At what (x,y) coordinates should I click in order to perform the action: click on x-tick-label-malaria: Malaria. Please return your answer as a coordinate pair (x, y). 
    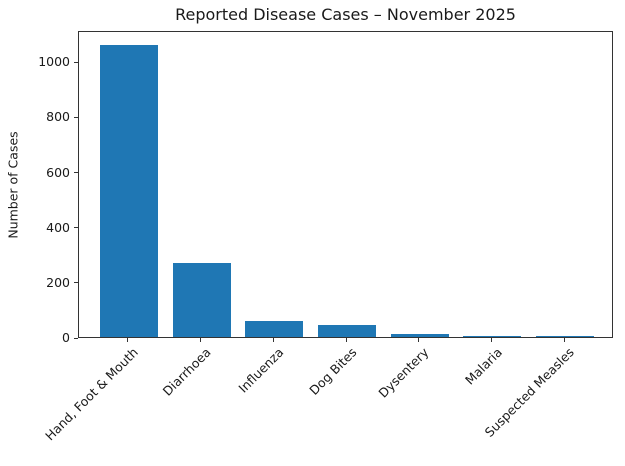
    Looking at the image, I should click on (483, 366).